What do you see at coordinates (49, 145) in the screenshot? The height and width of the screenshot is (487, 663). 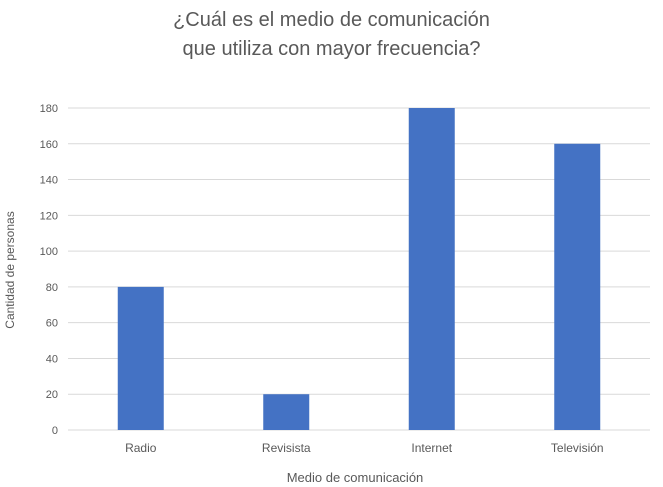 I see `y-tick-label: 160` at bounding box center [49, 145].